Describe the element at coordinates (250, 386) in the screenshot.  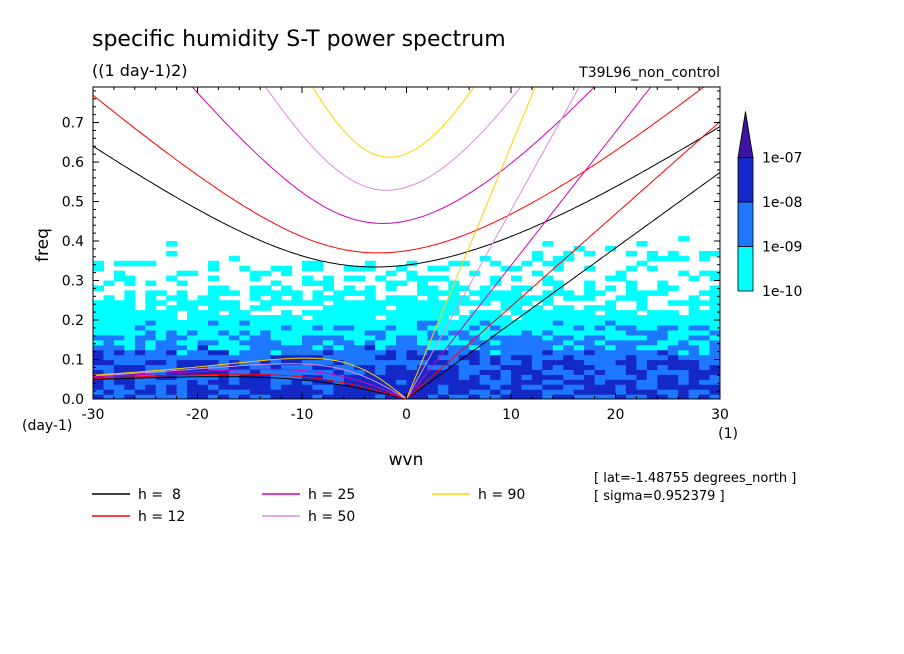
I see `dispersion-curve-h12` at that location.